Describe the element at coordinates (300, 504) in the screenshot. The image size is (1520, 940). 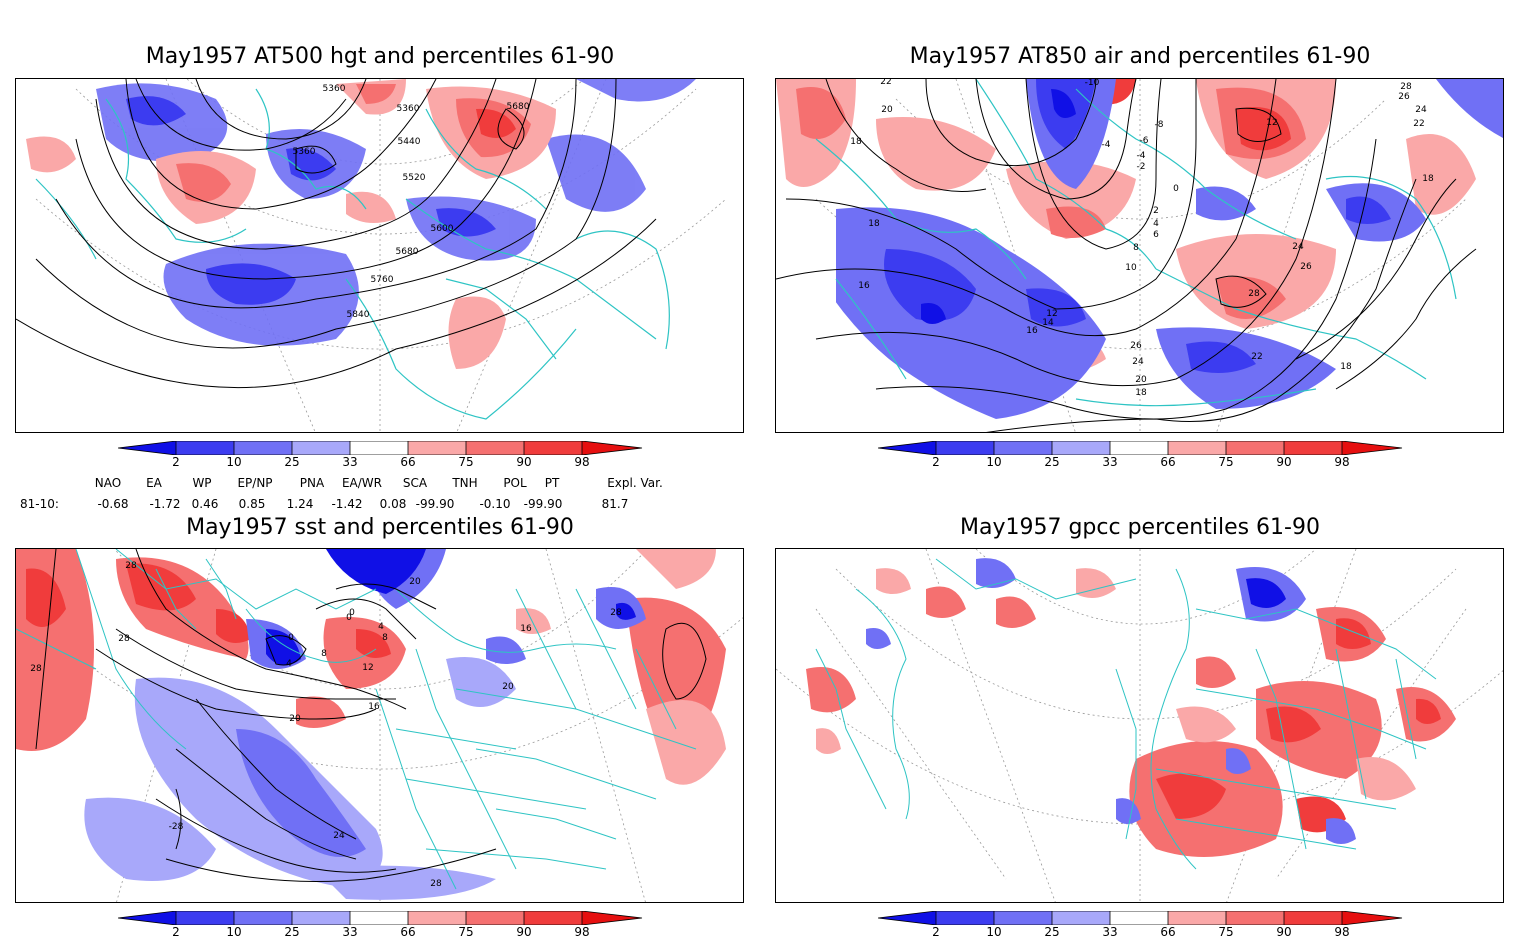
I see `index-value: 1.24` at that location.